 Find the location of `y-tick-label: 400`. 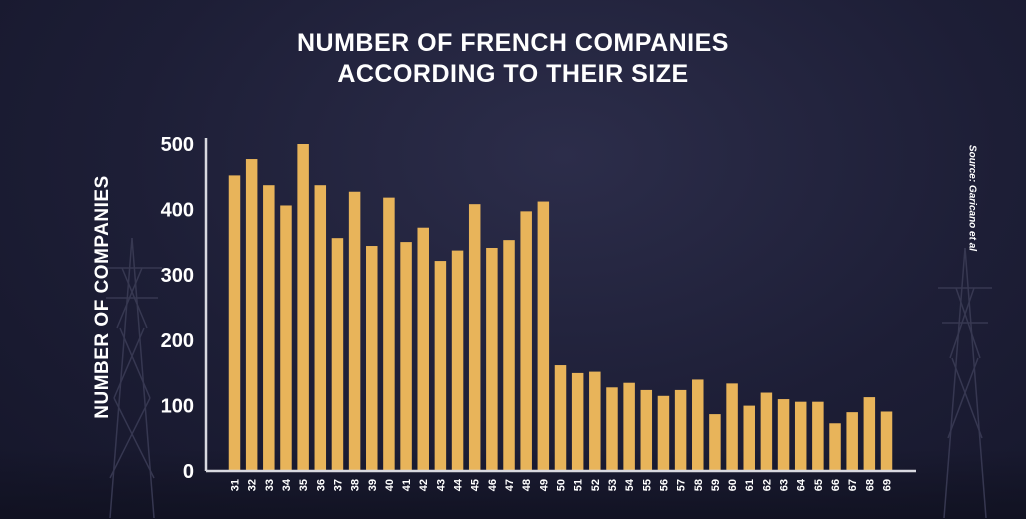

y-tick-label: 400 is located at coordinates (177, 210).